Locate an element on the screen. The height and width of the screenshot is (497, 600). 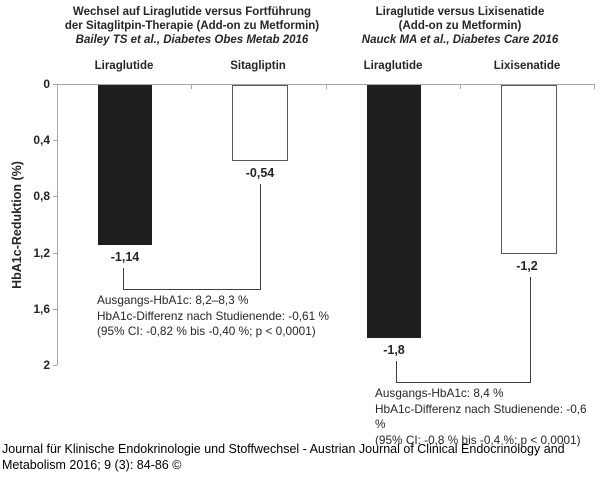
y-axis-line is located at coordinates (57, 224).